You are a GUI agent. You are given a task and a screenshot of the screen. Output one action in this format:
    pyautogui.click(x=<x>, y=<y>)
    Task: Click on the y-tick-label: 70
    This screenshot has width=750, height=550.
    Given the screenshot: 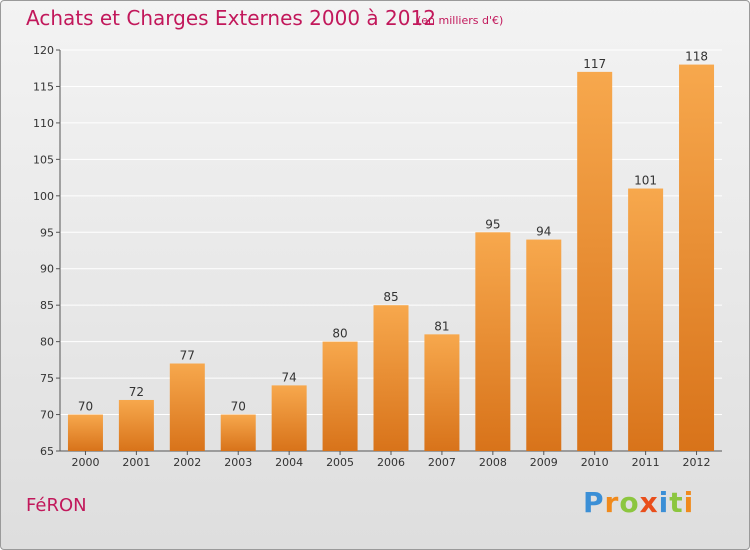 What is the action you would take?
    pyautogui.click(x=47, y=415)
    